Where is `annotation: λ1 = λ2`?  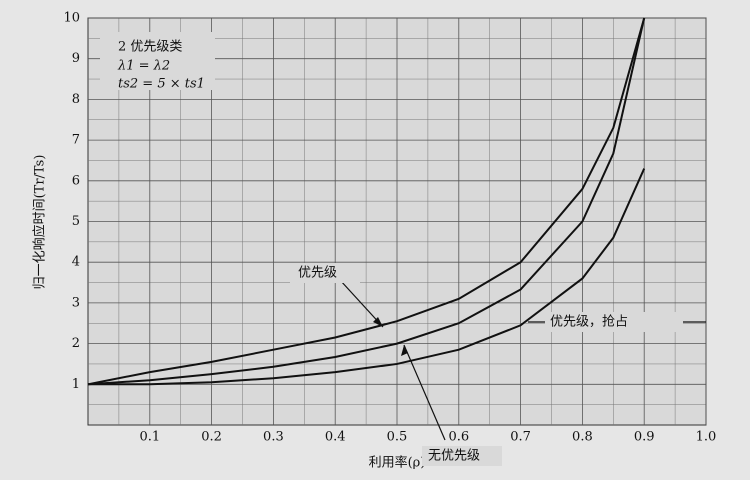
annotation: λ1 = λ2 is located at coordinates (143, 66).